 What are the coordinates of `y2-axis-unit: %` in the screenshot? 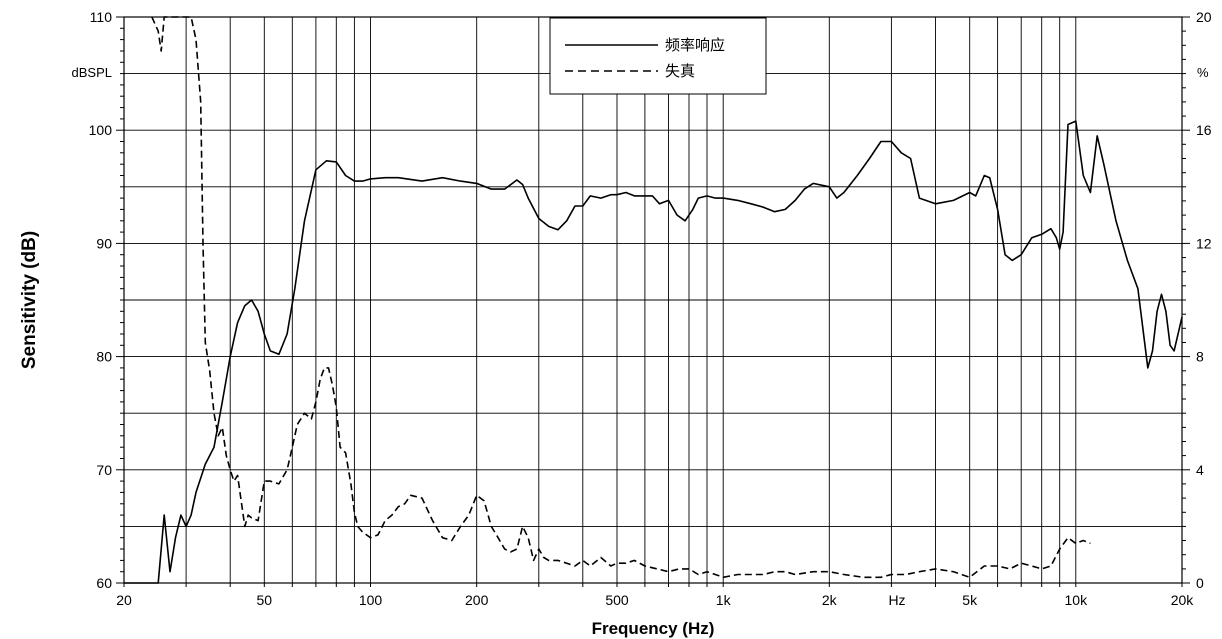 It's located at (1203, 72).